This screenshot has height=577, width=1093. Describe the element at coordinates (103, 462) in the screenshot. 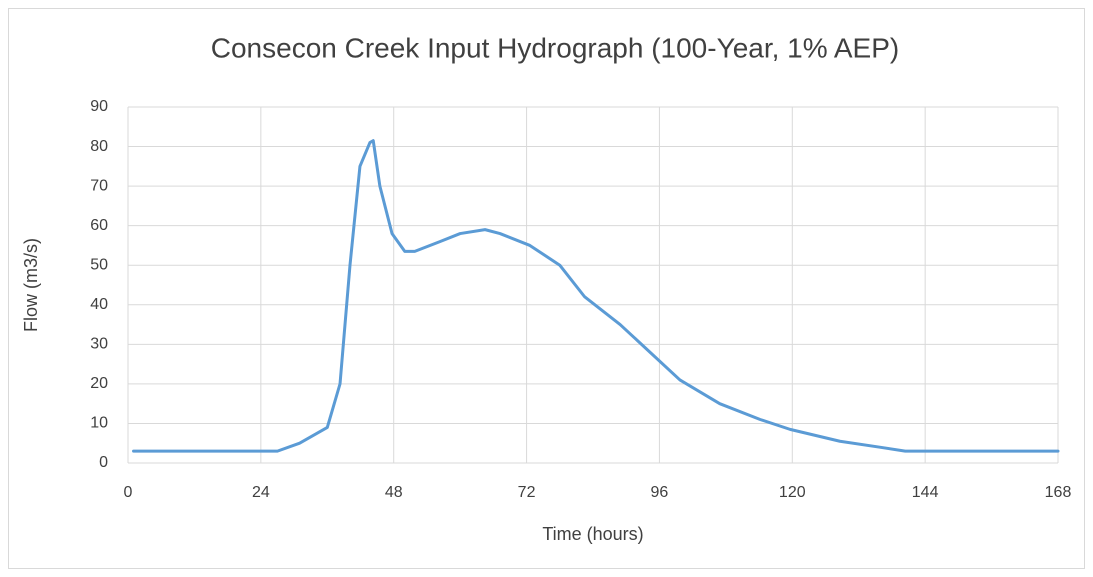

I see `y-tick-label: 0` at that location.